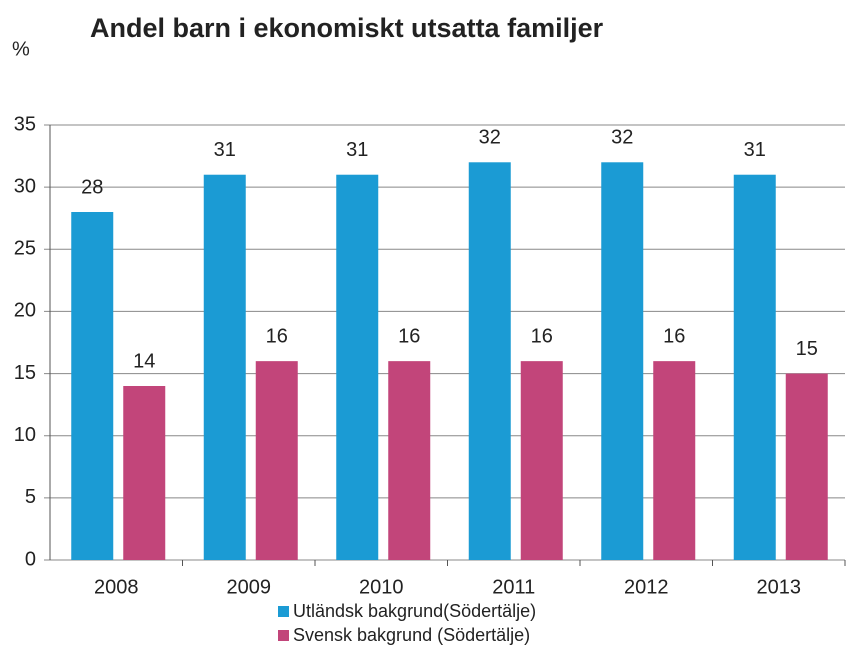 The width and height of the screenshot is (849, 647). I want to click on x-tick-label: 2009, so click(249, 587).